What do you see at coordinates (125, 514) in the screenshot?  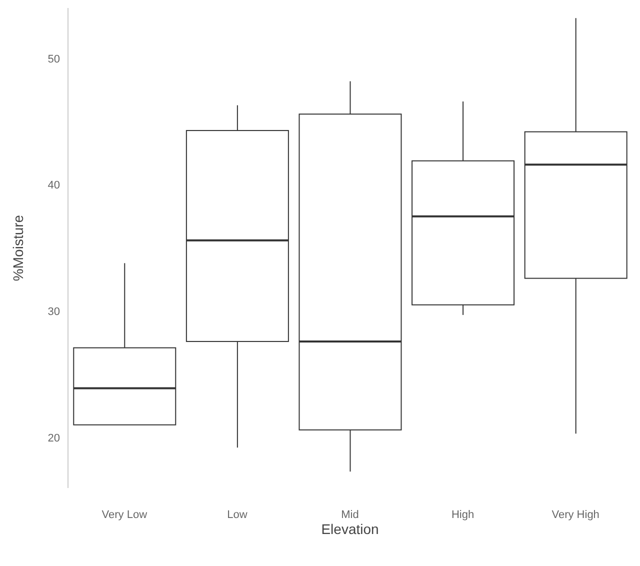 I see `x-tick-label: Very Low` at bounding box center [125, 514].